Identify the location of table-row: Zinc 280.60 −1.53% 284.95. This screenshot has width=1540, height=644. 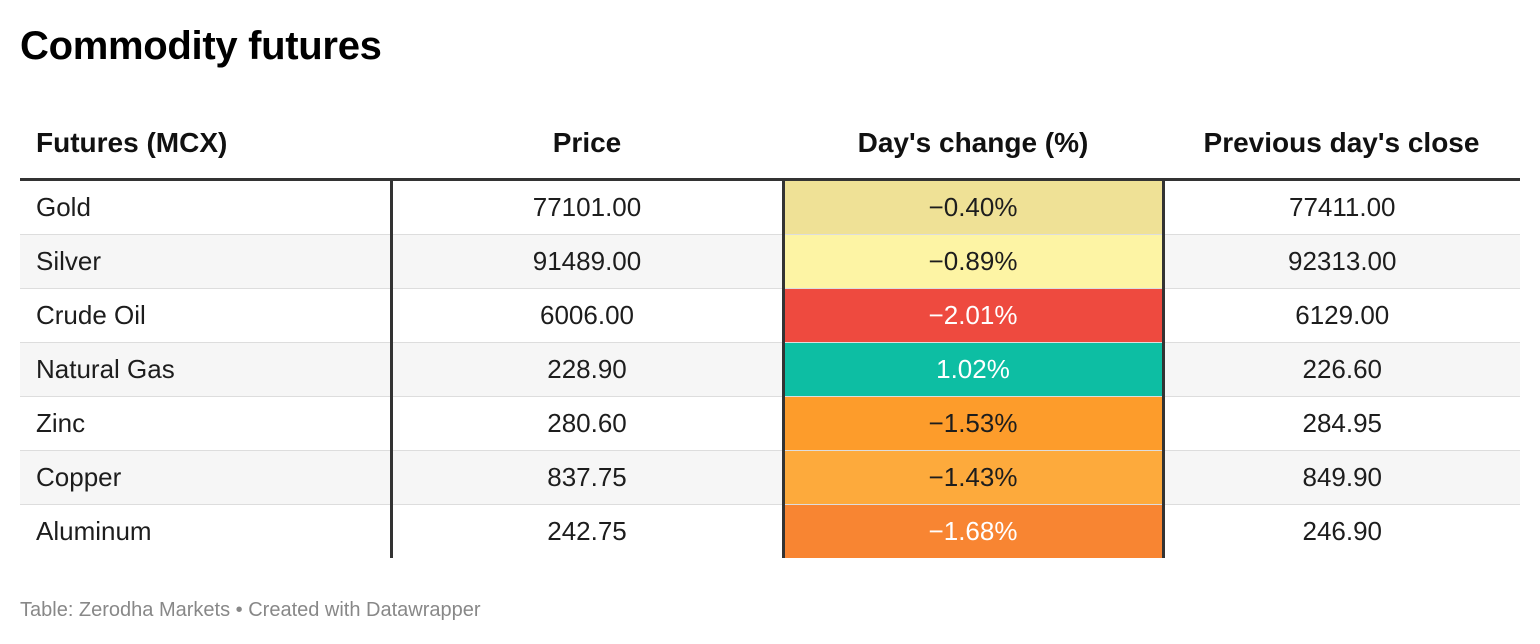
(770, 423).